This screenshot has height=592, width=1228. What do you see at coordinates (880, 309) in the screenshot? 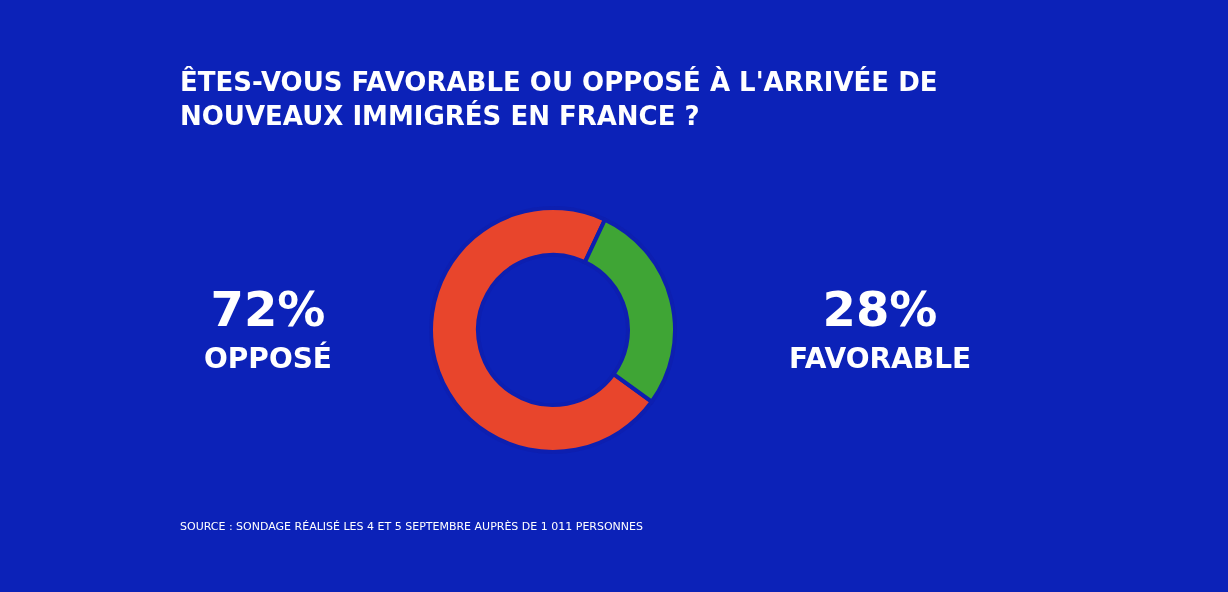
I see `data-label: 28%` at bounding box center [880, 309].